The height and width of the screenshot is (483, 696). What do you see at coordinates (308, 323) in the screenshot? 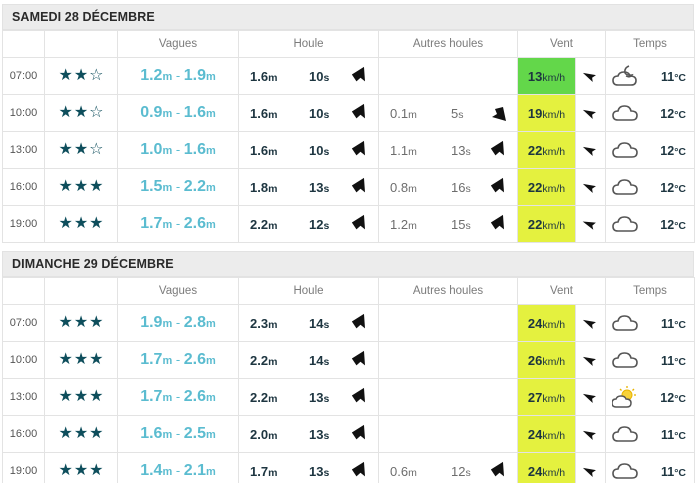
I see `swell: 2.3m 14s` at bounding box center [308, 323].